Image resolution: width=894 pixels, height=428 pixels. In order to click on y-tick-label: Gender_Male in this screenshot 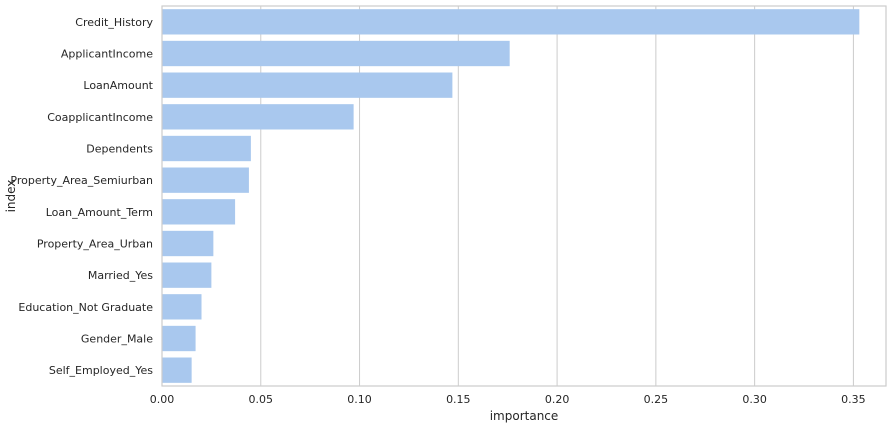, I will do `click(117, 339)`.